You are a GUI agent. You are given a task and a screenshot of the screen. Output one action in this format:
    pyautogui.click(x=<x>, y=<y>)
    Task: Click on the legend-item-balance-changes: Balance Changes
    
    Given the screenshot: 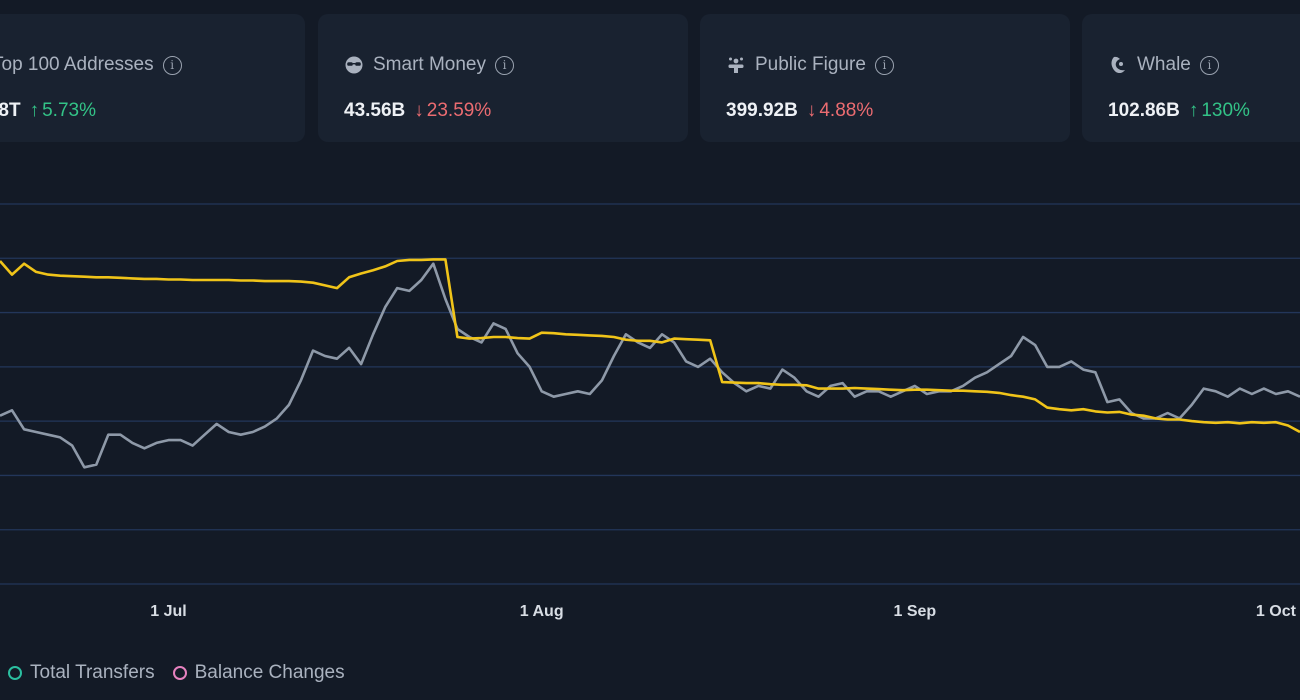 What is the action you would take?
    pyautogui.click(x=258, y=673)
    